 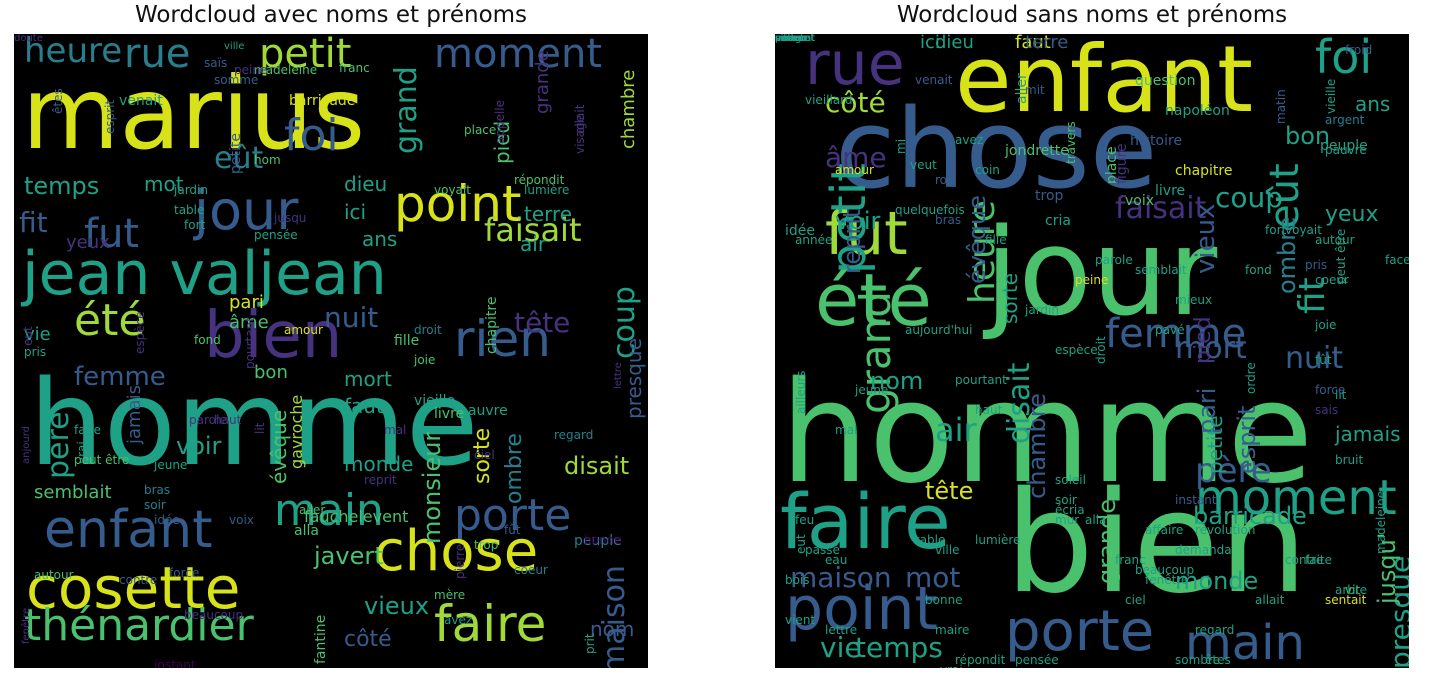 I want to click on wordcloud-word: jeune, so click(x=171, y=465).